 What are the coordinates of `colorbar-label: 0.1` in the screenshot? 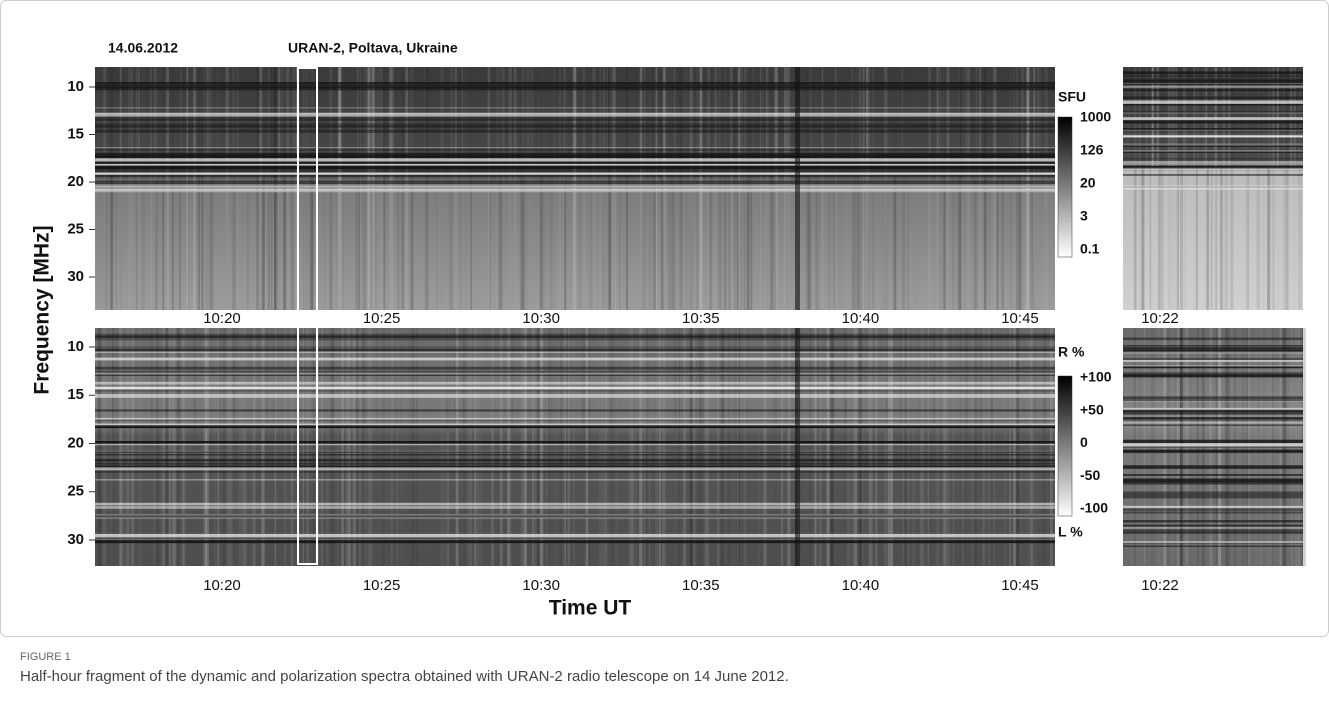 It's located at (1090, 249).